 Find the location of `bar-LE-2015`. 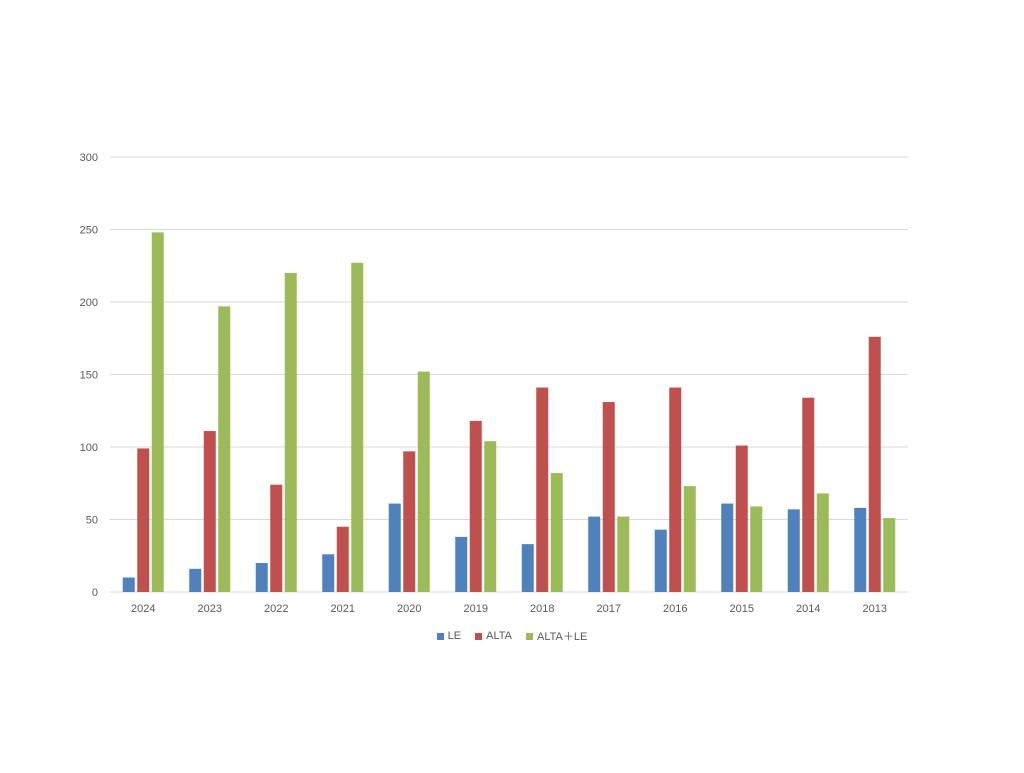

bar-LE-2015 is located at coordinates (727, 547).